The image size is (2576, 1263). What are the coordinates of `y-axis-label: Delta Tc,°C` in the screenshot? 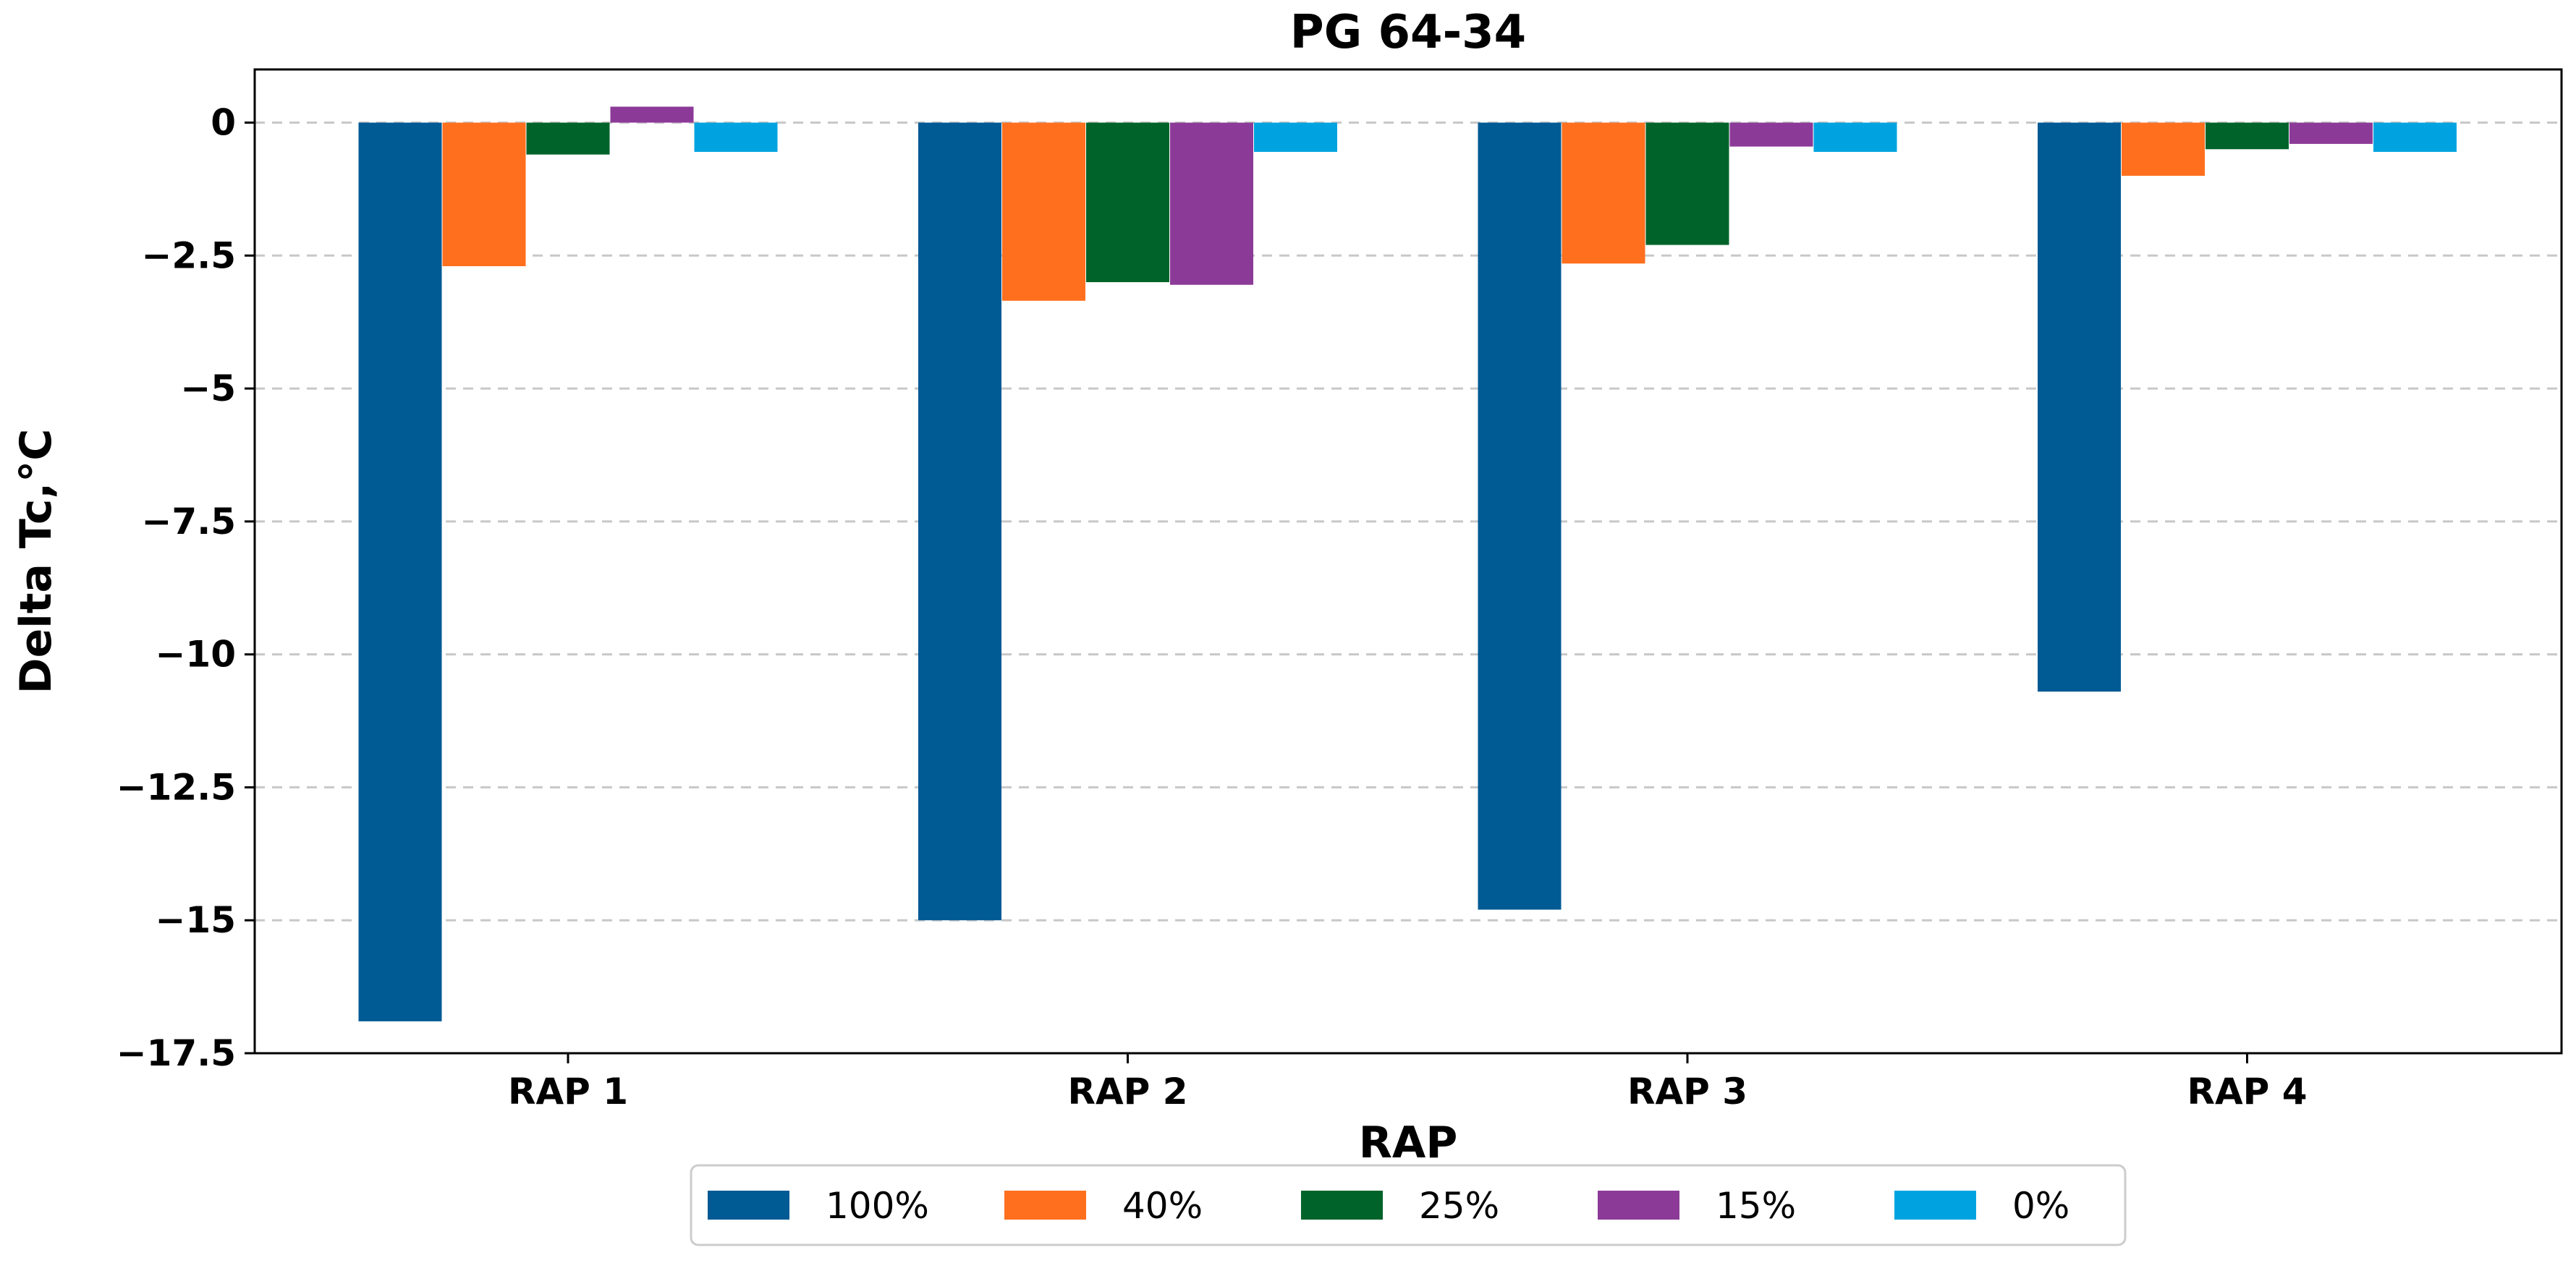 It's located at (36, 561).